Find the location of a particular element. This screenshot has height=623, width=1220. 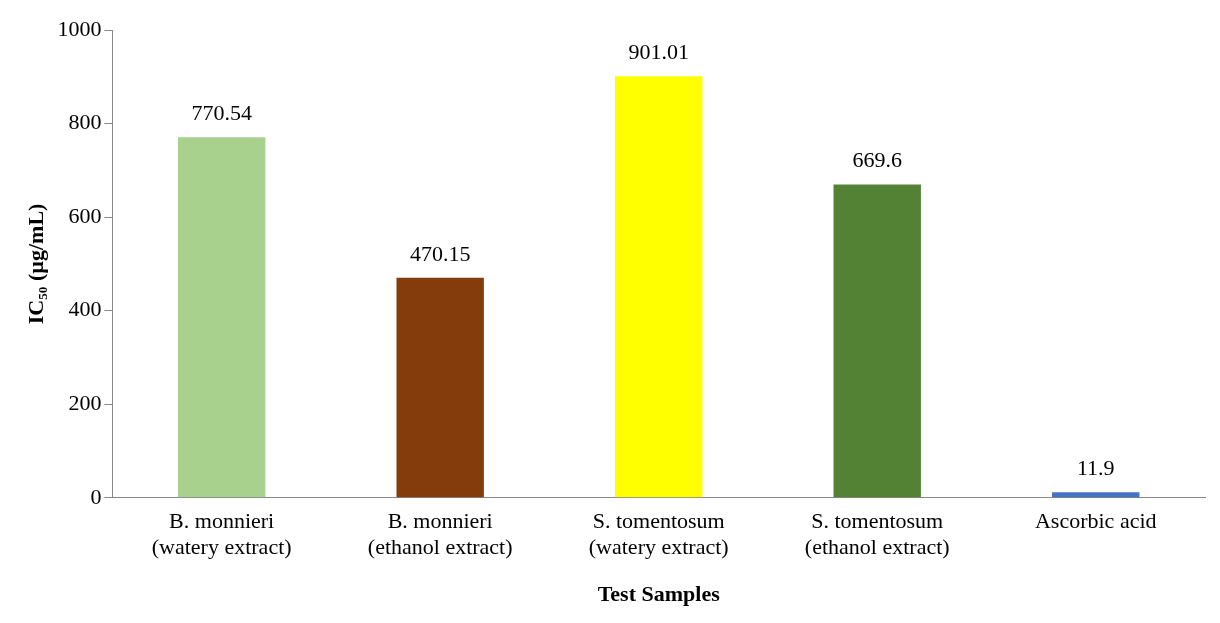

y-tick-label: 1000 is located at coordinates (79, 28).